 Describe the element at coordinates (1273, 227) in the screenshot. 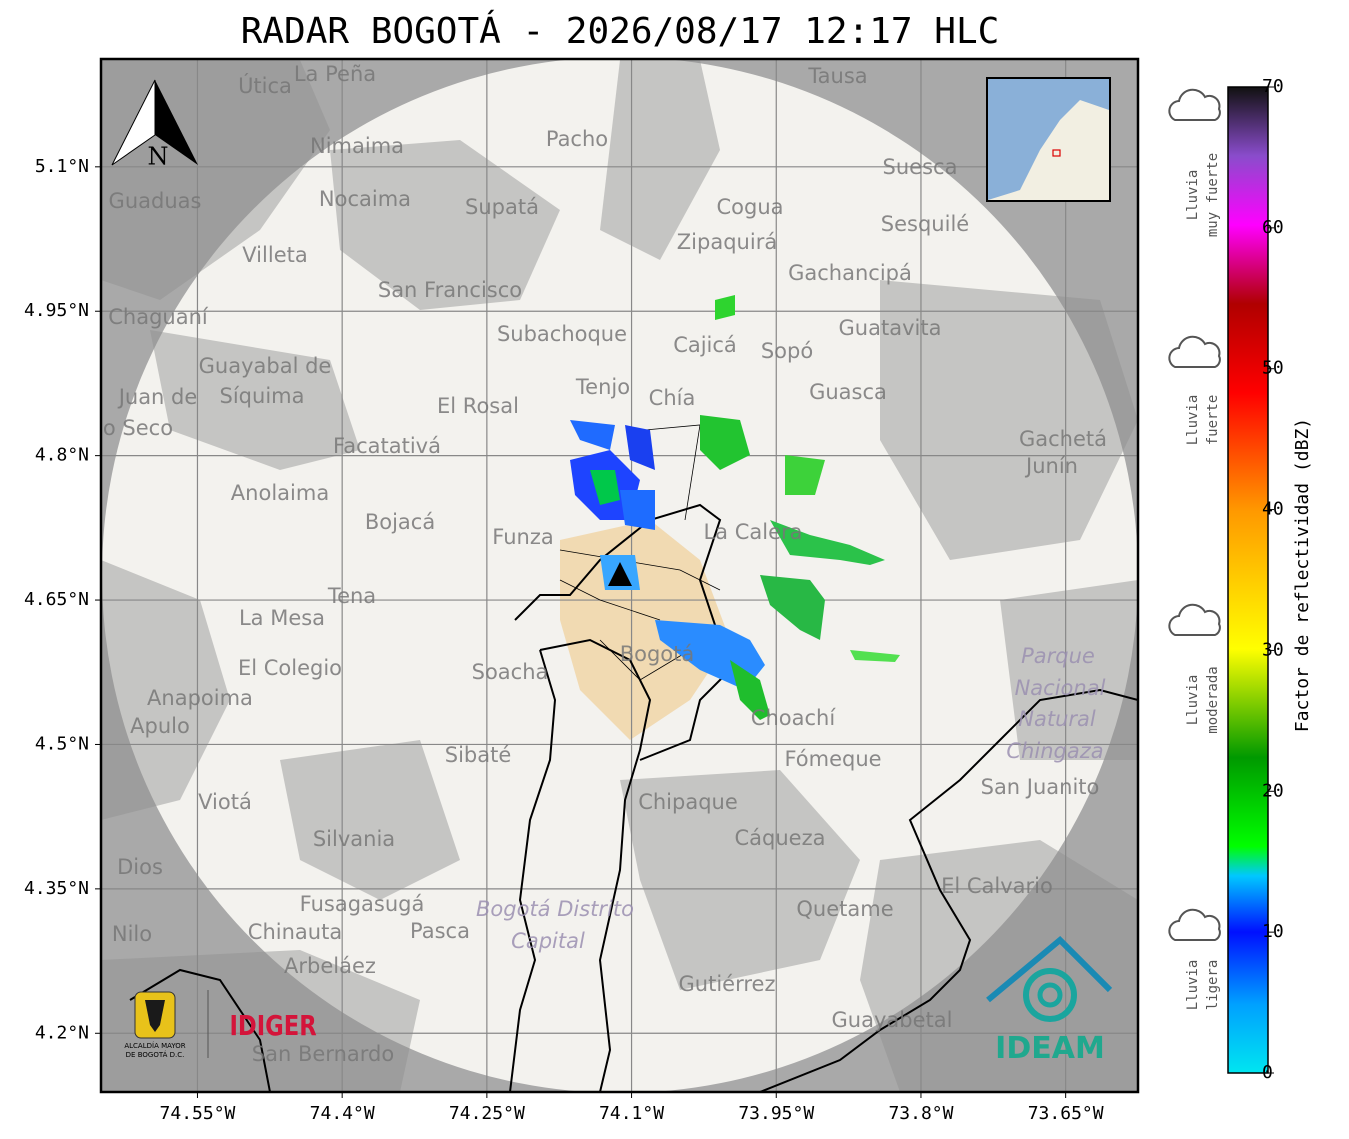

I see `colorbar-tick-label: 60` at that location.